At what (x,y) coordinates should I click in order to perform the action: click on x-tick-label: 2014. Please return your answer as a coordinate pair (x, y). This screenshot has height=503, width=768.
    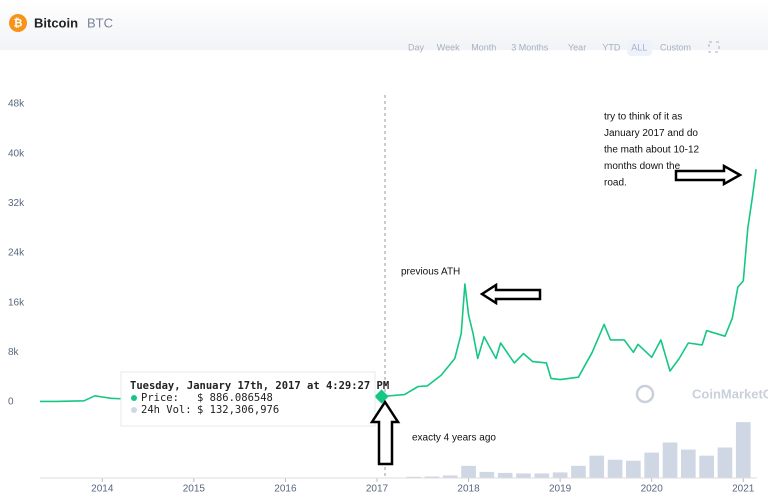
    Looking at the image, I should click on (102, 489).